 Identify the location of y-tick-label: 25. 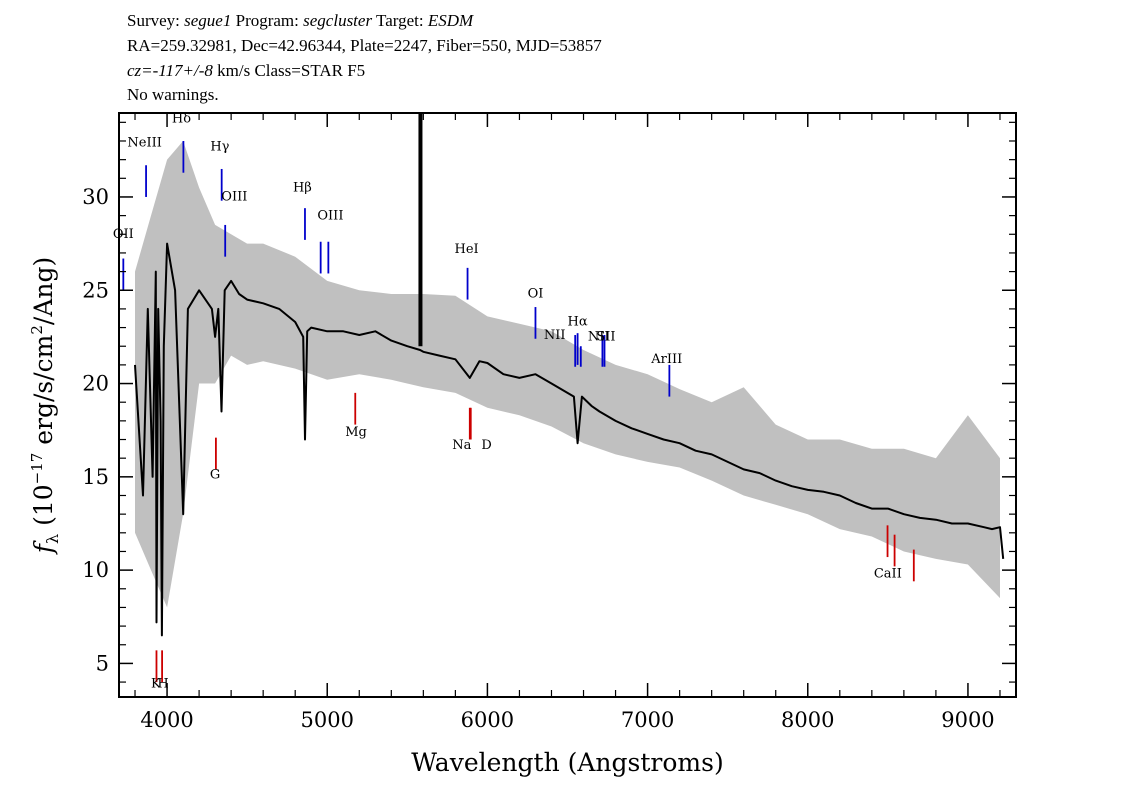
(95, 290).